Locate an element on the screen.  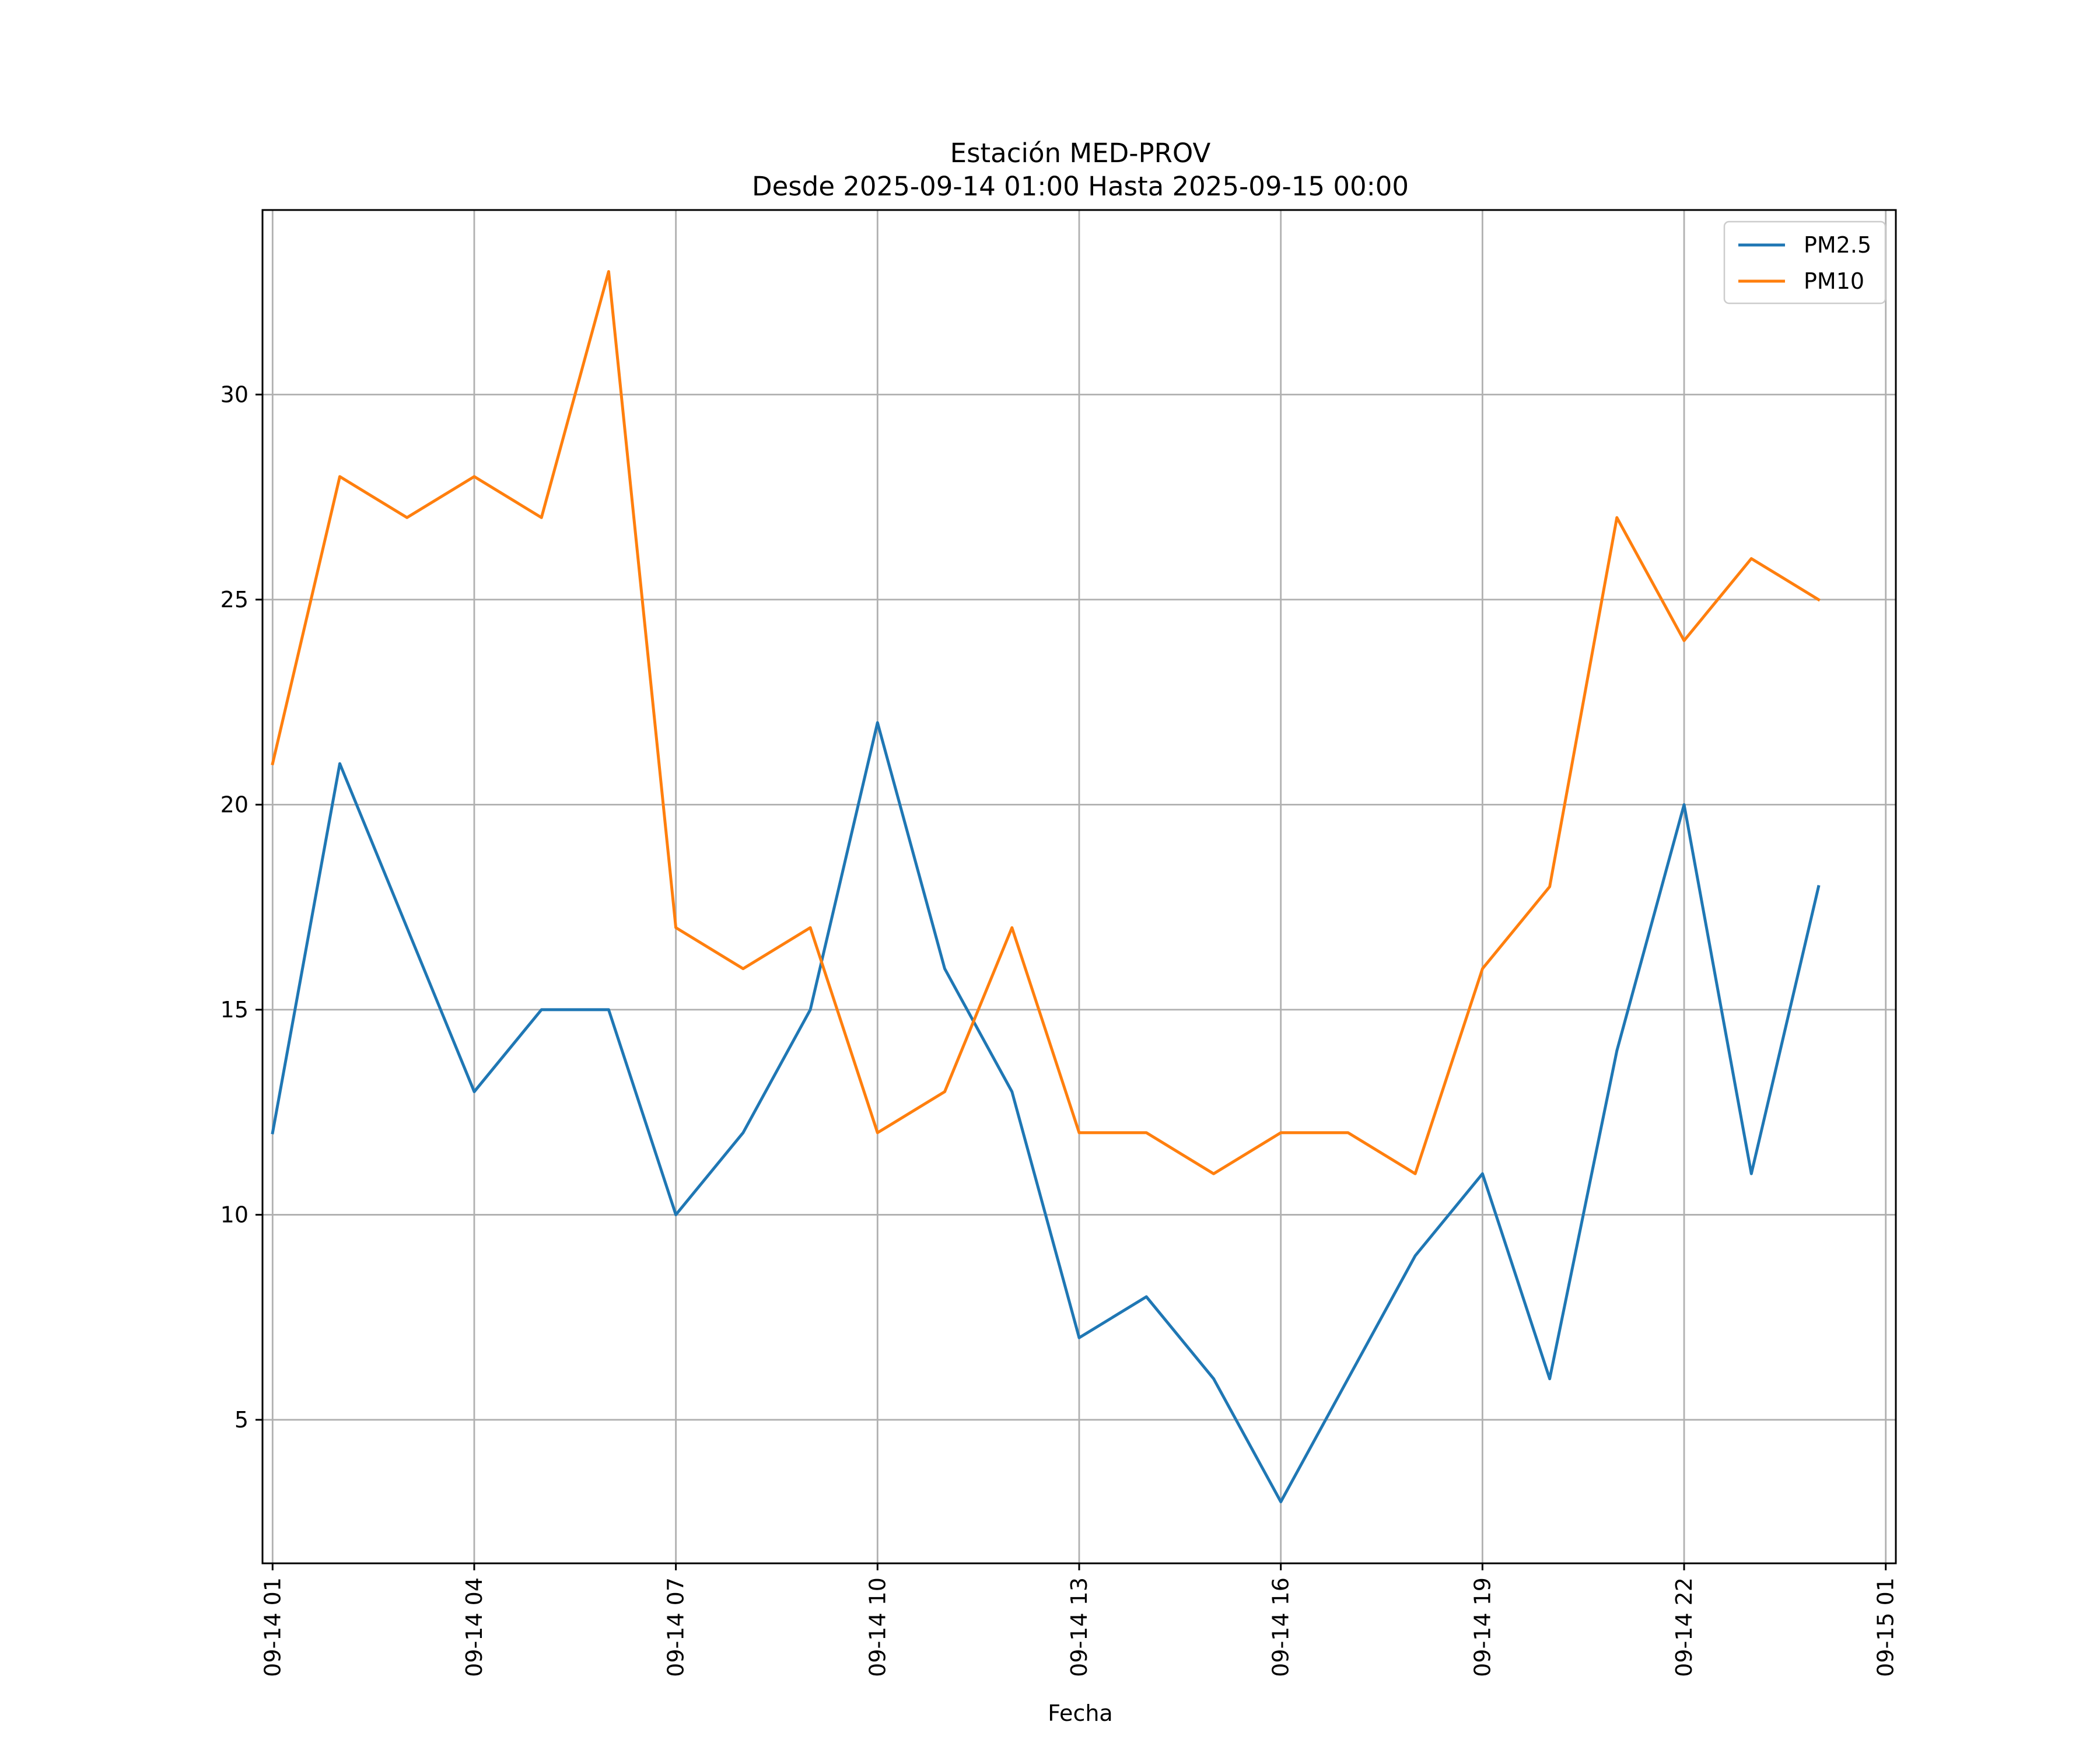
legend-label: PM2.5 is located at coordinates (1838, 245).